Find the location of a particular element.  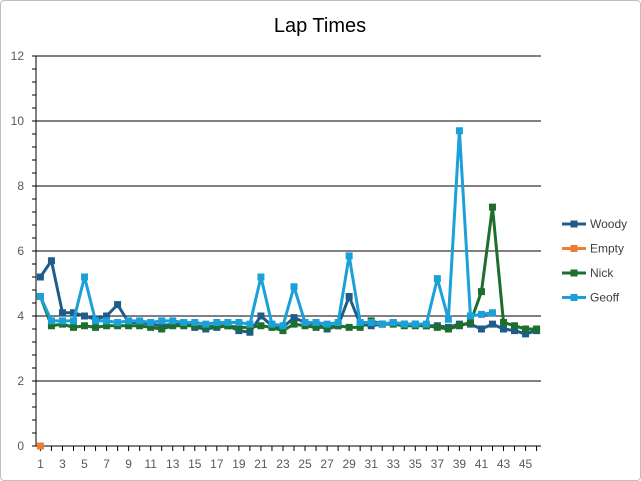

x-tick-label: 23 is located at coordinates (283, 464).